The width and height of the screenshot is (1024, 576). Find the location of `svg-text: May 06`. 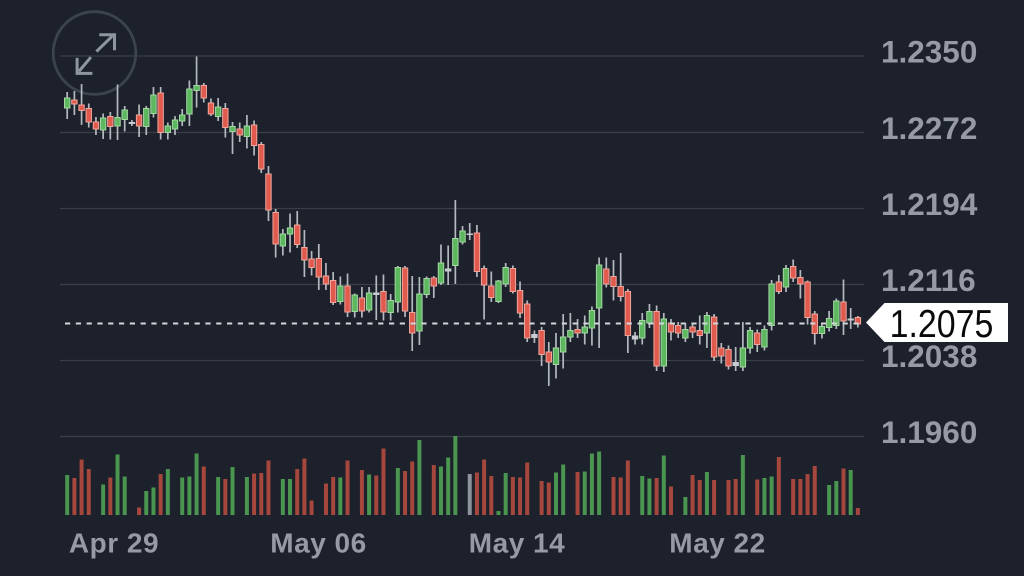

svg-text: May 06 is located at coordinates (318, 543).